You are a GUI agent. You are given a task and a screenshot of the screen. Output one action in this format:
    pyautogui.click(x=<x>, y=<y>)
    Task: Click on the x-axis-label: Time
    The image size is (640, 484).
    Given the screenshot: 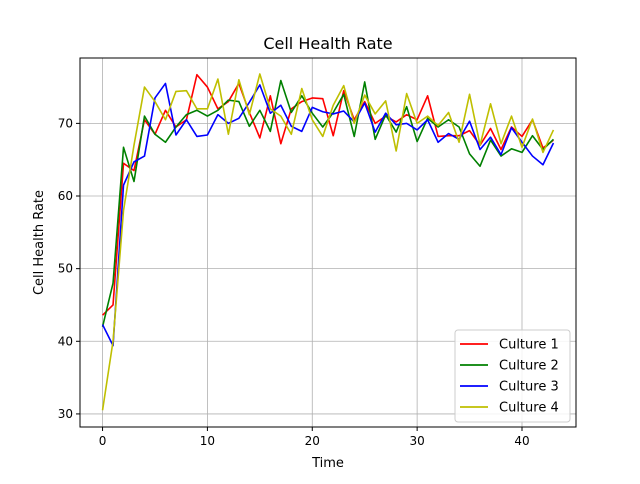 What is the action you would take?
    pyautogui.click(x=327, y=463)
    